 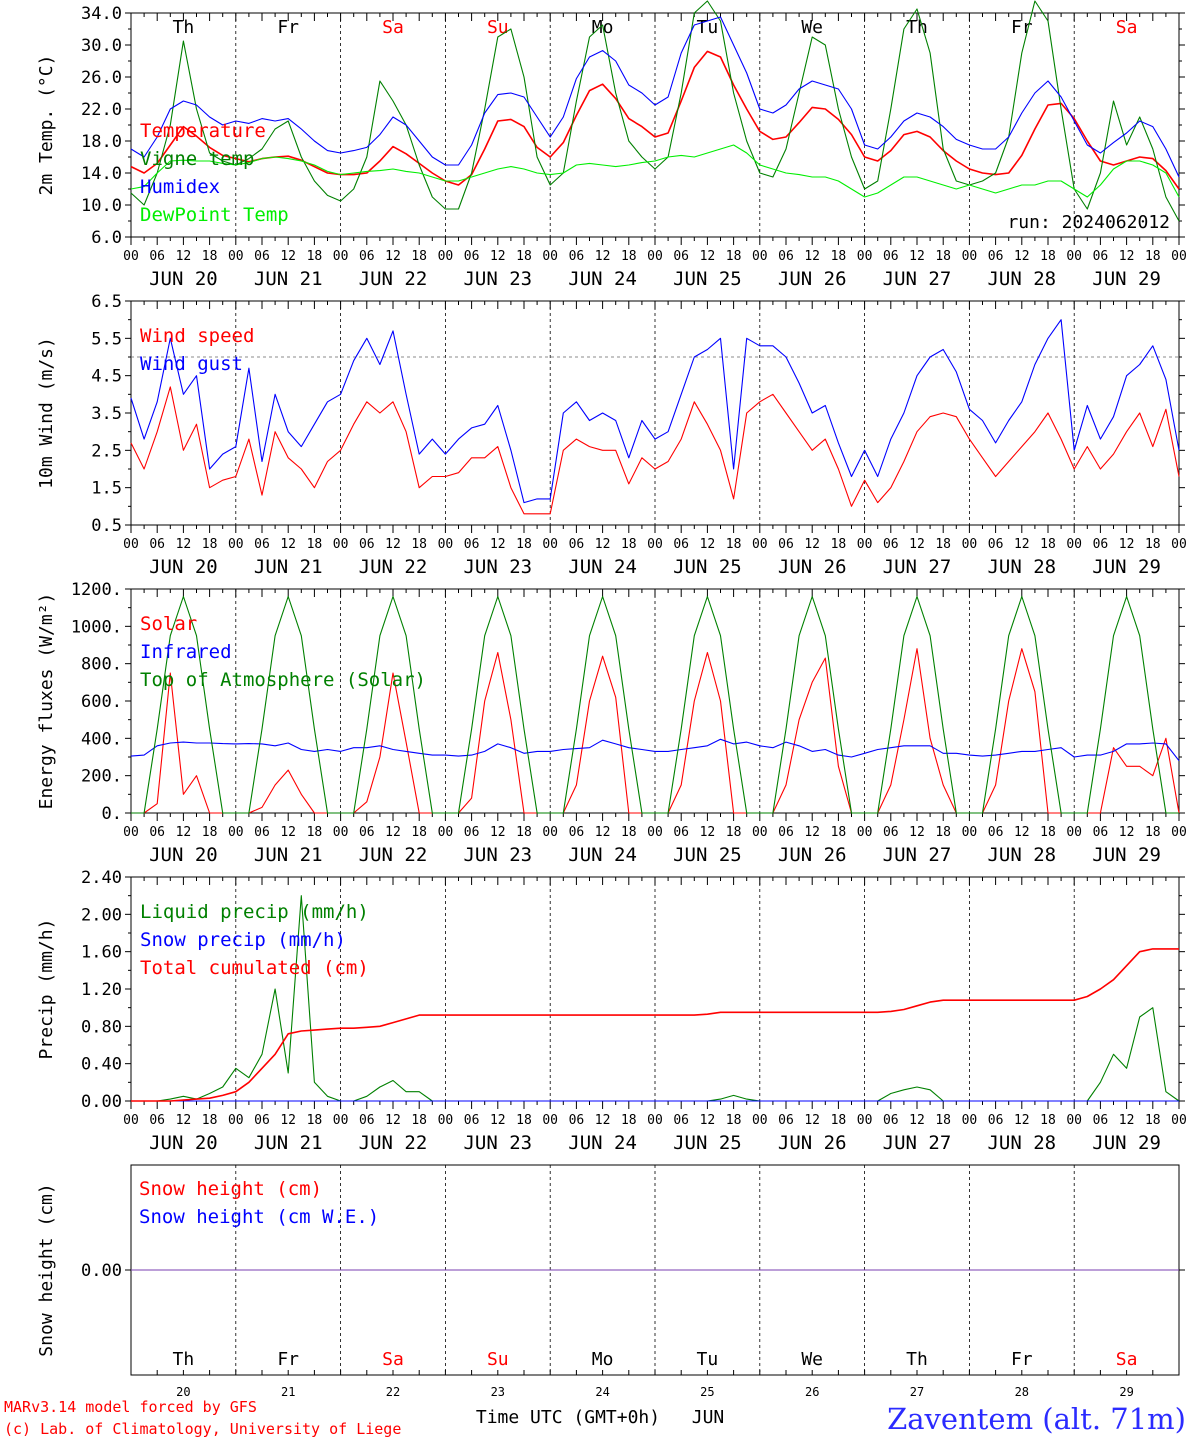 What do you see at coordinates (254, 968) in the screenshot?
I see `legend-entry: Total cumulated (cm)` at bounding box center [254, 968].